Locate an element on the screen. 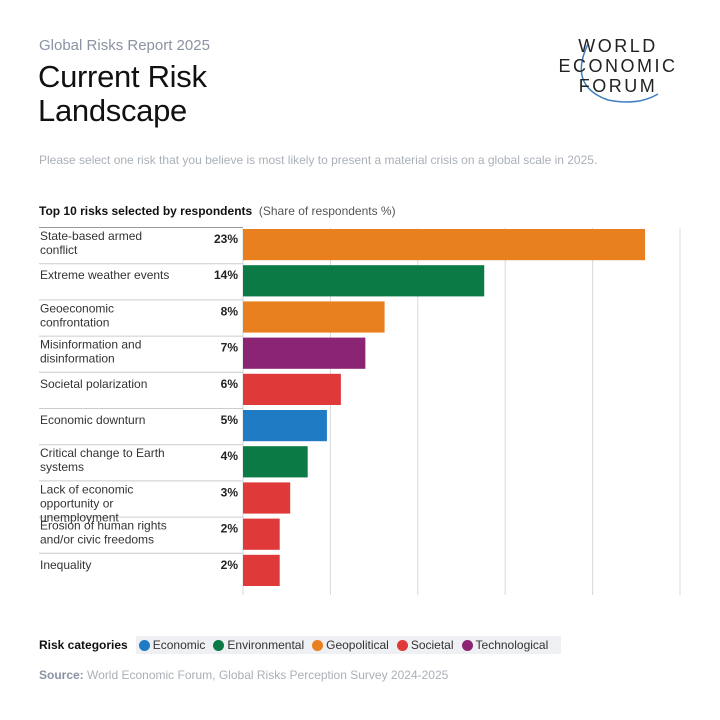 The height and width of the screenshot is (720, 720). logo-line: FORUM is located at coordinates (618, 86).